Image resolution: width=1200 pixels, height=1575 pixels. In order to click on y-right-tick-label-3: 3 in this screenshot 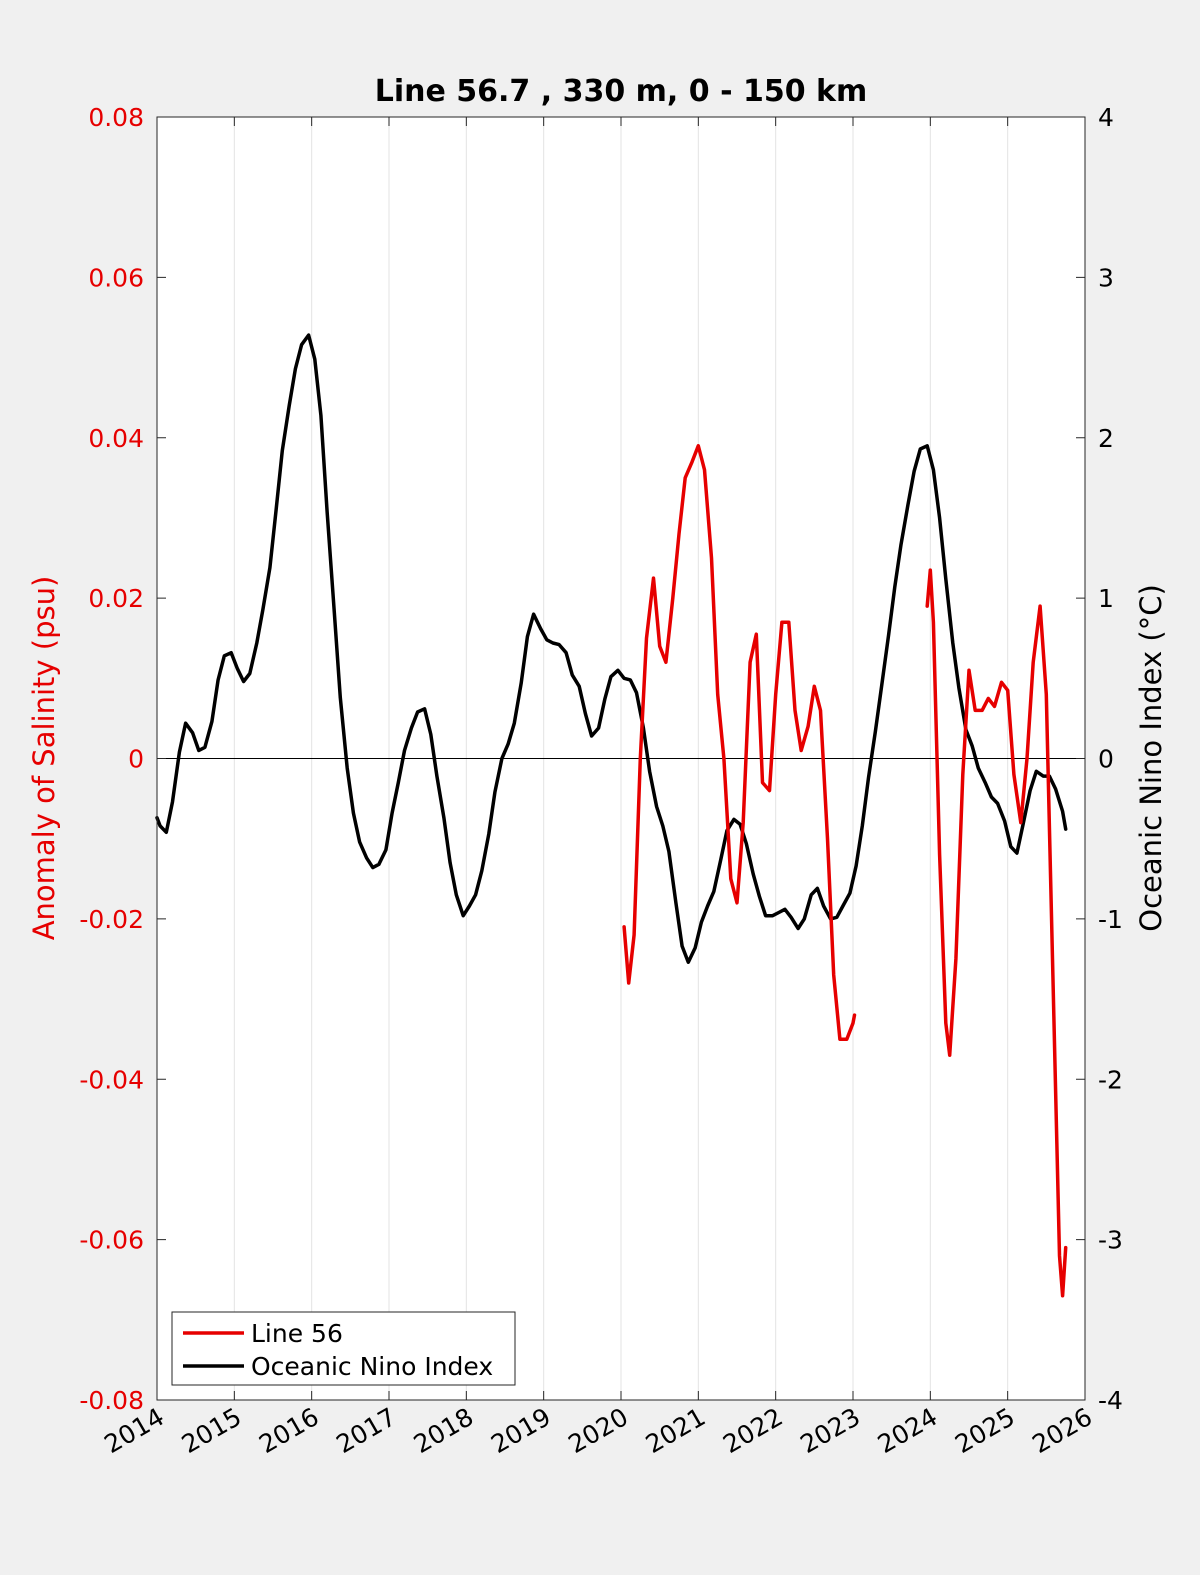, I will do `click(1106, 277)`.